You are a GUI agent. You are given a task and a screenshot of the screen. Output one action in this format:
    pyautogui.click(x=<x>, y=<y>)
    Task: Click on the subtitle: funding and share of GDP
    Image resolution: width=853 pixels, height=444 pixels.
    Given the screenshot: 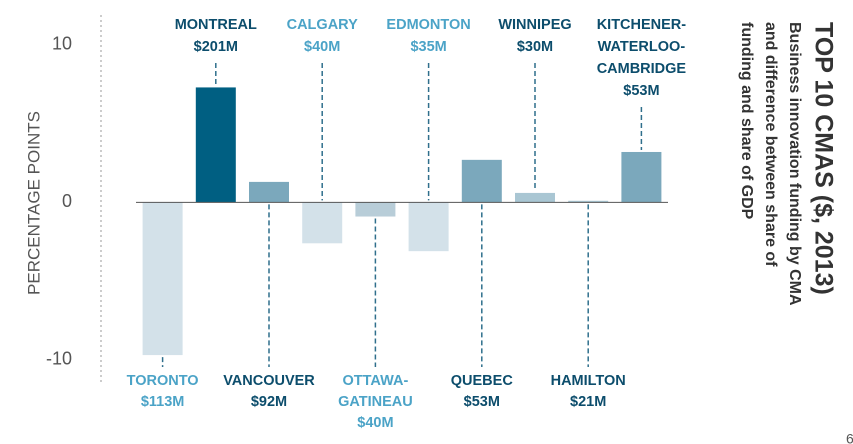 What is the action you would take?
    pyautogui.click(x=746, y=121)
    